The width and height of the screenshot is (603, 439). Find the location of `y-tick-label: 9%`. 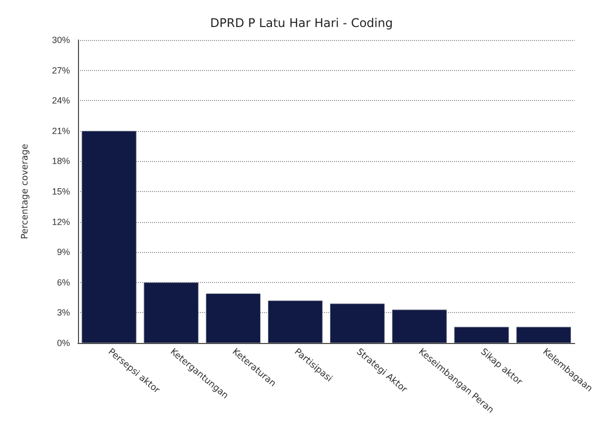

y-tick-label: 9% is located at coordinates (63, 252).